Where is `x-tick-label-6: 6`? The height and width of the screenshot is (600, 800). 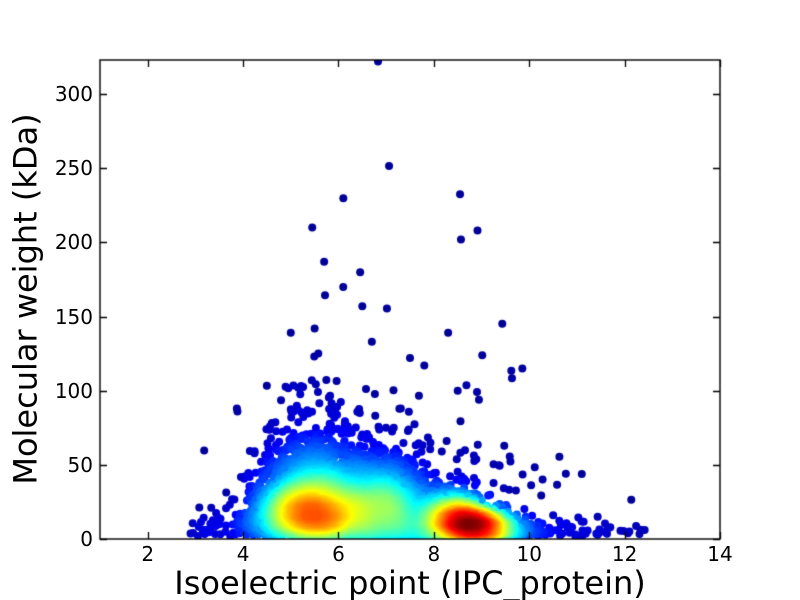 x-tick-label-6: 6 is located at coordinates (338, 554).